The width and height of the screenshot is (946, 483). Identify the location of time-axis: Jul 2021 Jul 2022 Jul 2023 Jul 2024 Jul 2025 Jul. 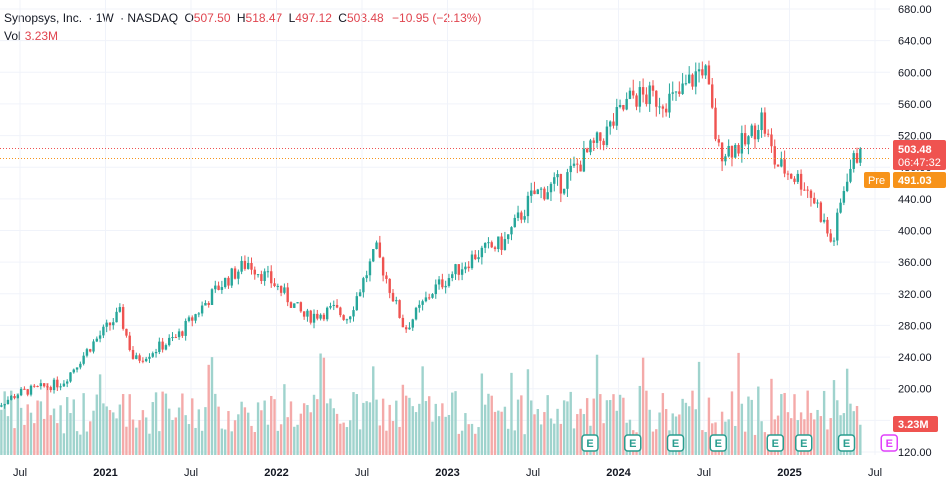
(447, 473).